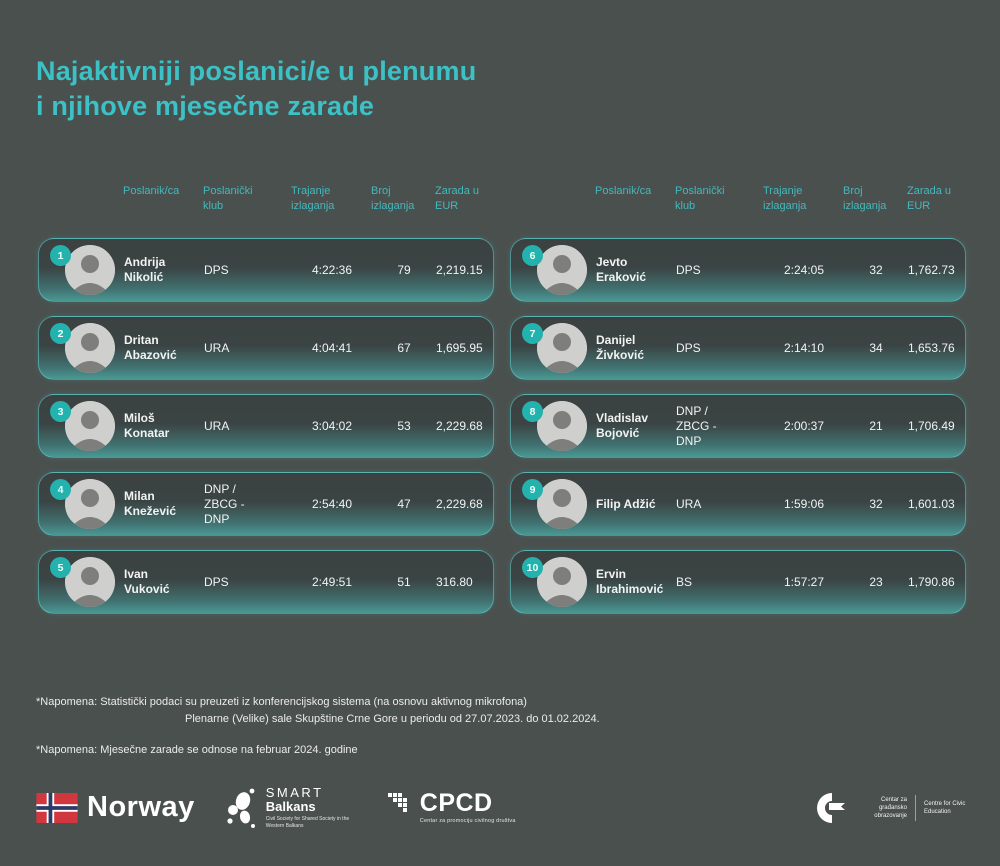 The height and width of the screenshot is (866, 1000). I want to click on speaking-duration: 2:14:10, so click(804, 348).